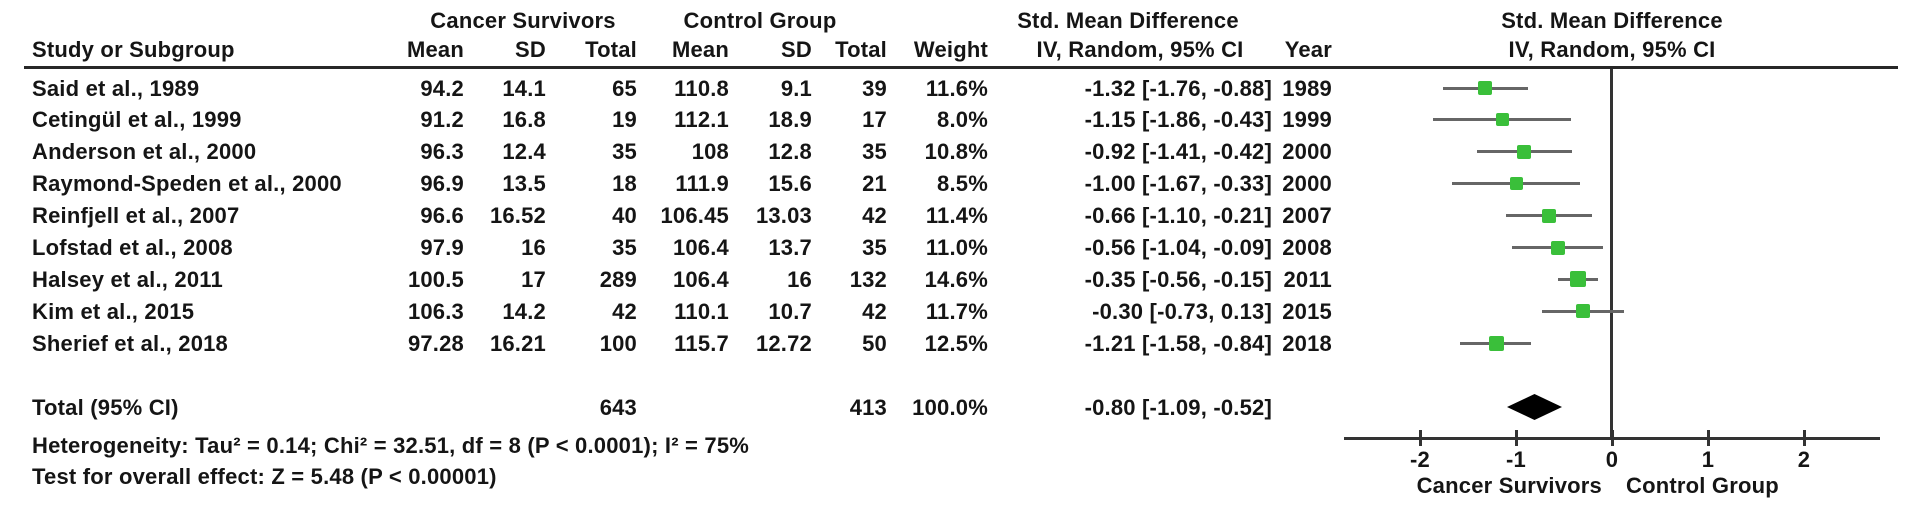 This screenshot has height=514, width=1913. Describe the element at coordinates (1708, 459) in the screenshot. I see `axis-tick-label: 1` at that location.